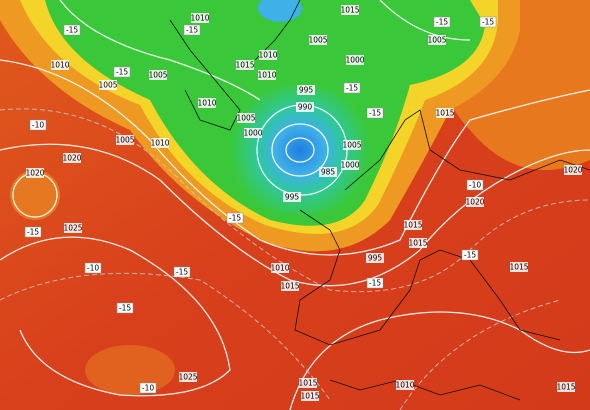 This screenshot has width=590, height=410. What do you see at coordinates (35, 195) in the screenshot?
I see `orange-area` at bounding box center [35, 195].